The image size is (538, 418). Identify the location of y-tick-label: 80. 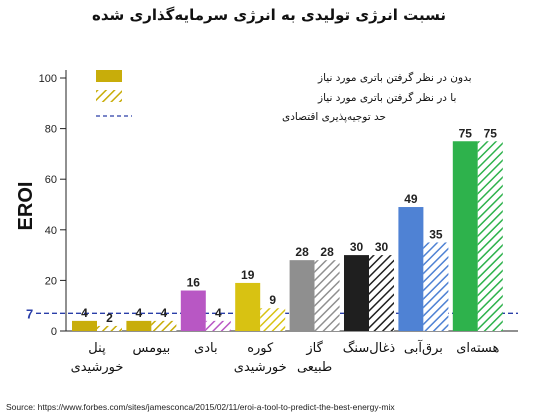
(51, 130).